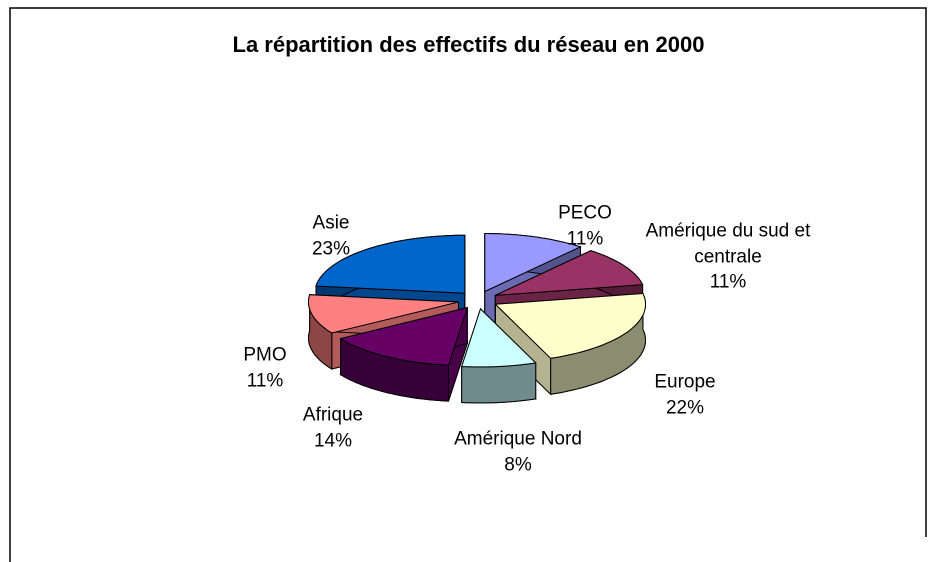 This screenshot has width=937, height=562. I want to click on slice-wall, so click(499, 383).